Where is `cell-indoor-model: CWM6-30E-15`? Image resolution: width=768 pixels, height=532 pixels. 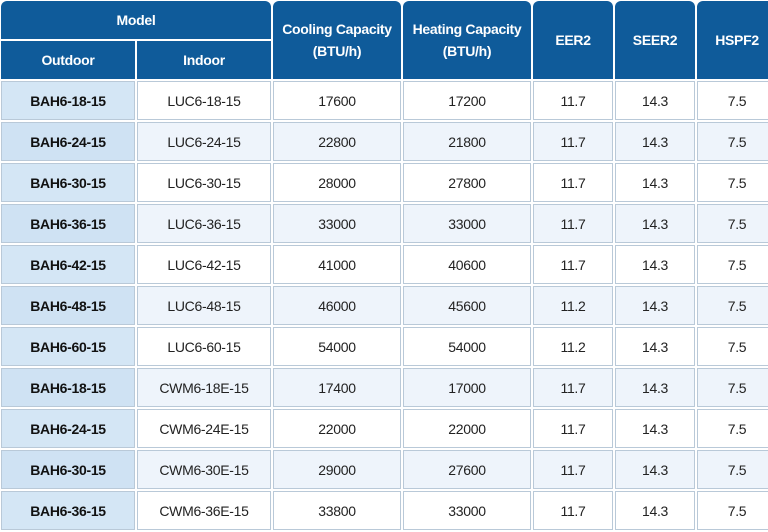 cell-indoor-model: CWM6-30E-15 is located at coordinates (204, 469).